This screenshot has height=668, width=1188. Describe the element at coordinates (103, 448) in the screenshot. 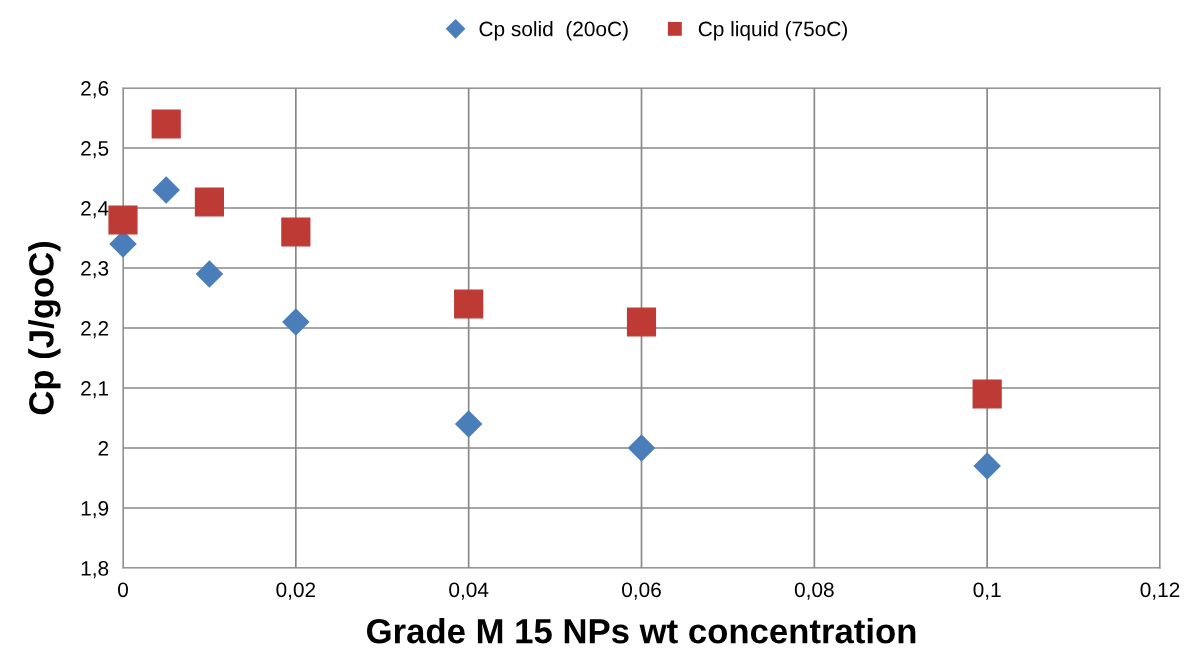

I see `y-tick-label: 2` at that location.